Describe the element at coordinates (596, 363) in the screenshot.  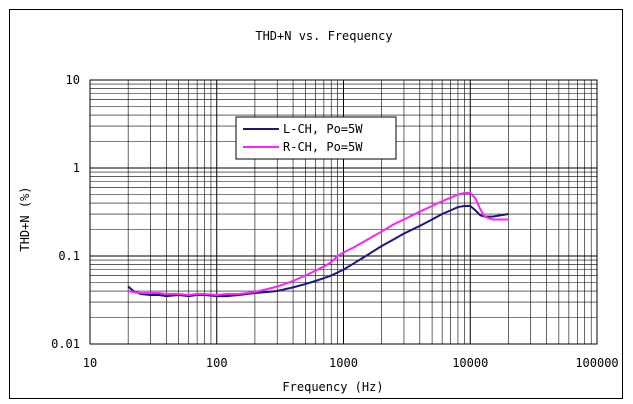
I see `x-tick-label: 100000` at that location.